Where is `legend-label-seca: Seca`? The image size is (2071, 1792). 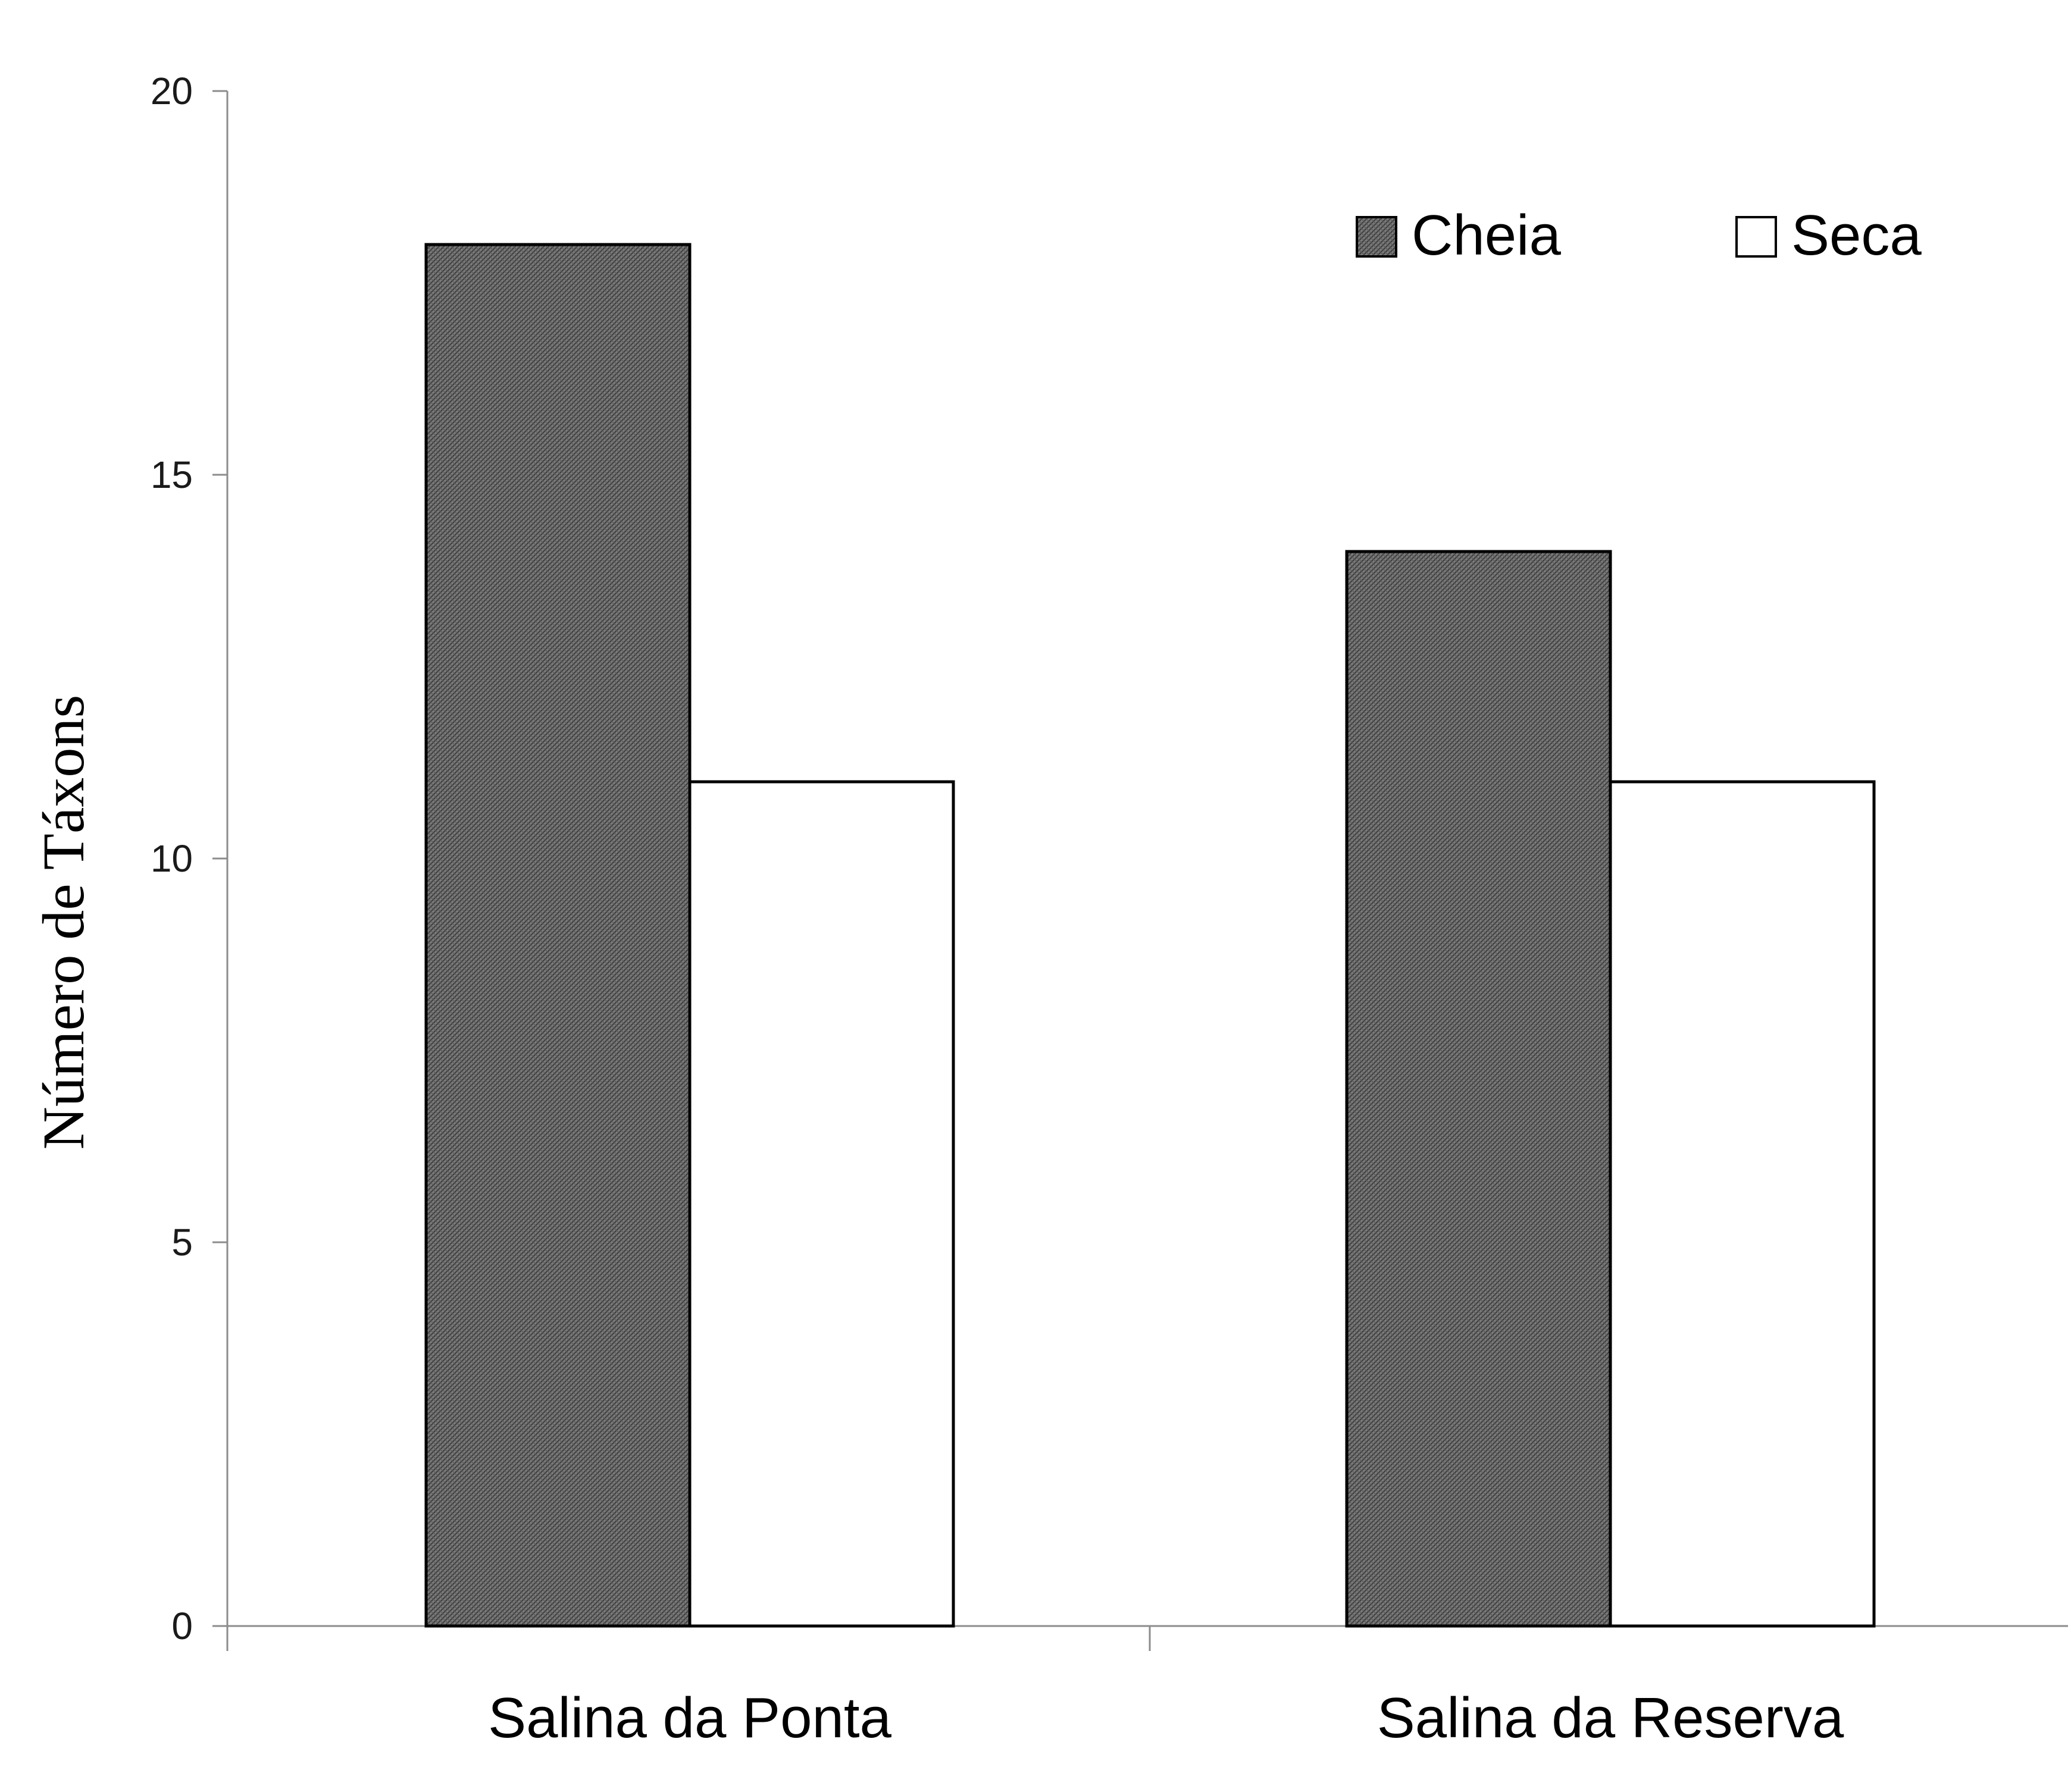 legend-label-seca: Seca is located at coordinates (1856, 235).